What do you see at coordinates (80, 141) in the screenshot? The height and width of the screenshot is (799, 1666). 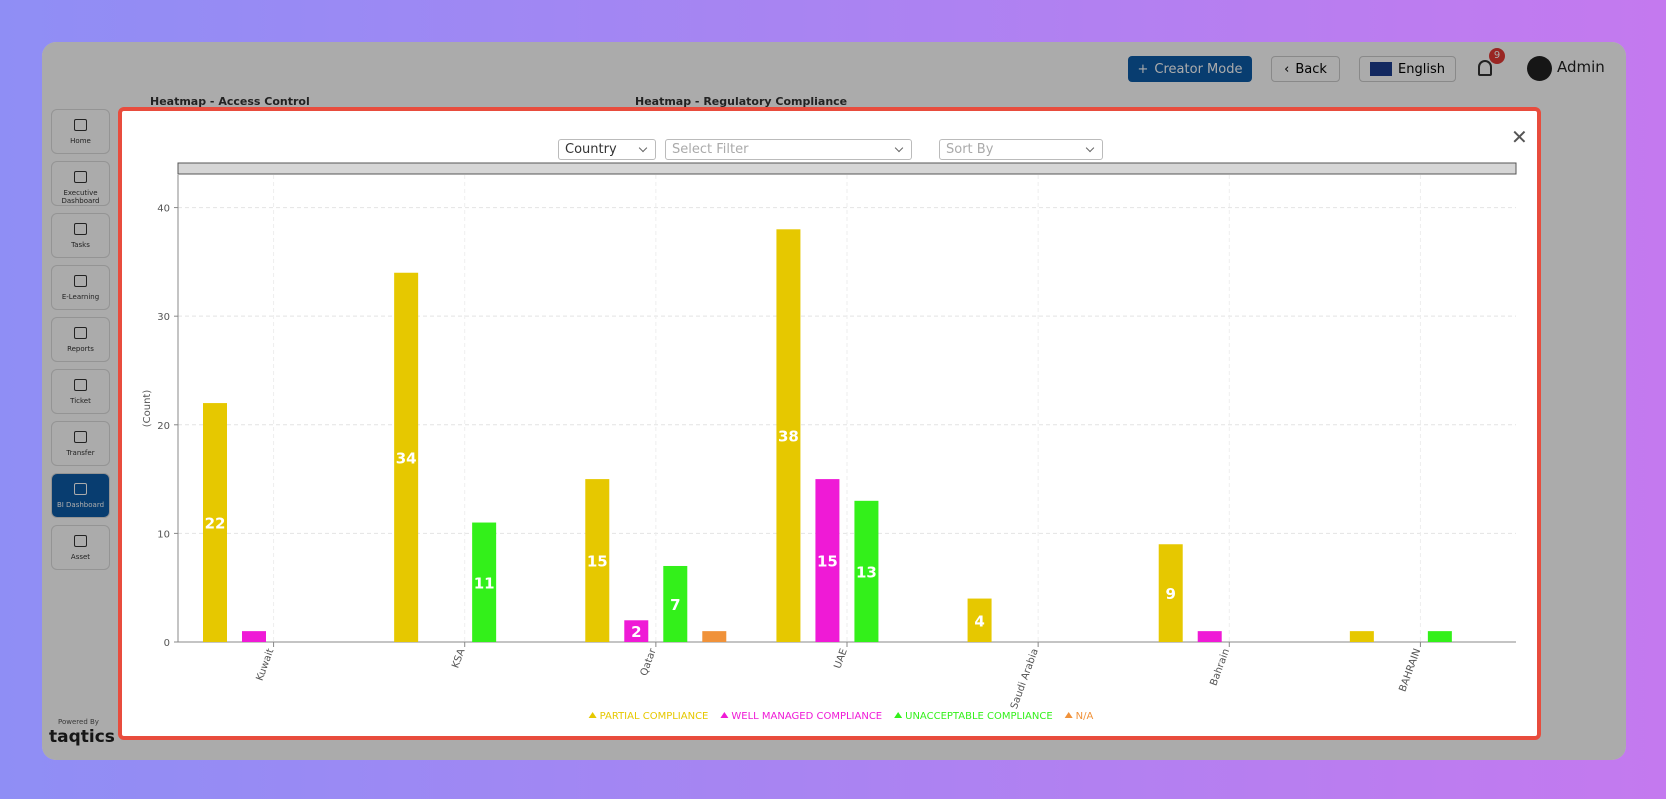 I see `sidebar-label: Home` at bounding box center [80, 141].